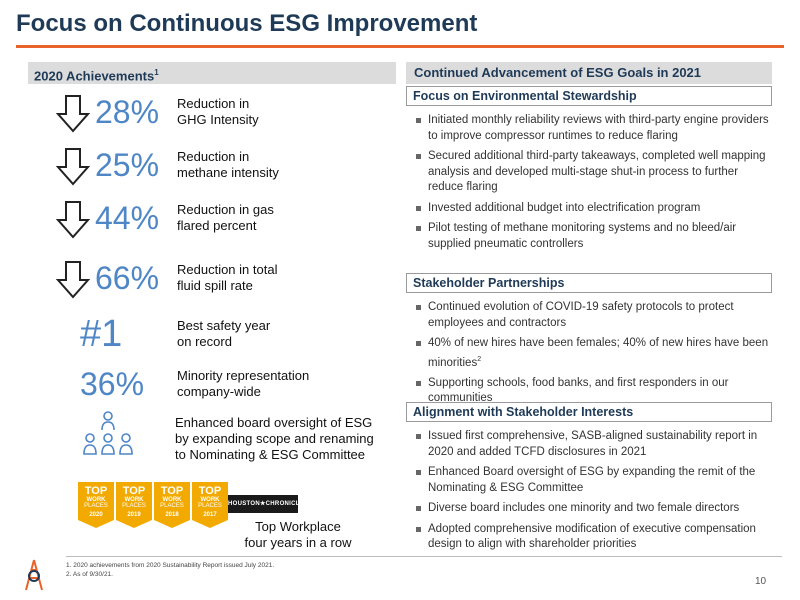 This screenshot has height=600, width=800. I want to click on section-header-alignment: Alignment with Stakeholder Interests, so click(589, 412).